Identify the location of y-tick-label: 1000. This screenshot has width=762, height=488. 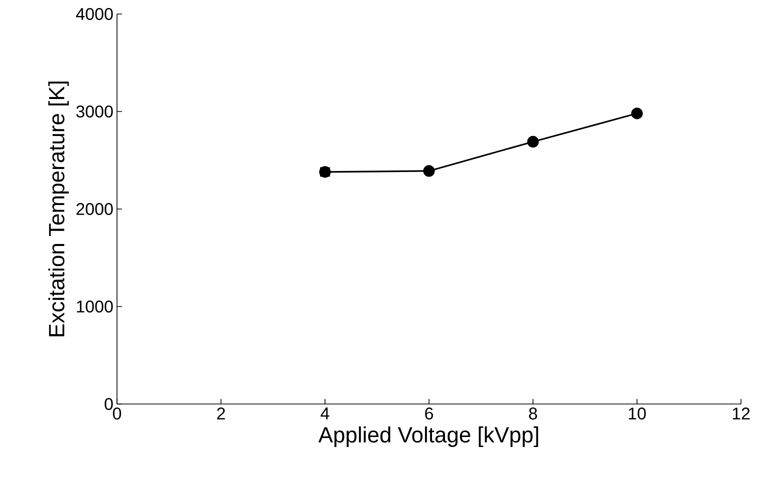
(94, 306).